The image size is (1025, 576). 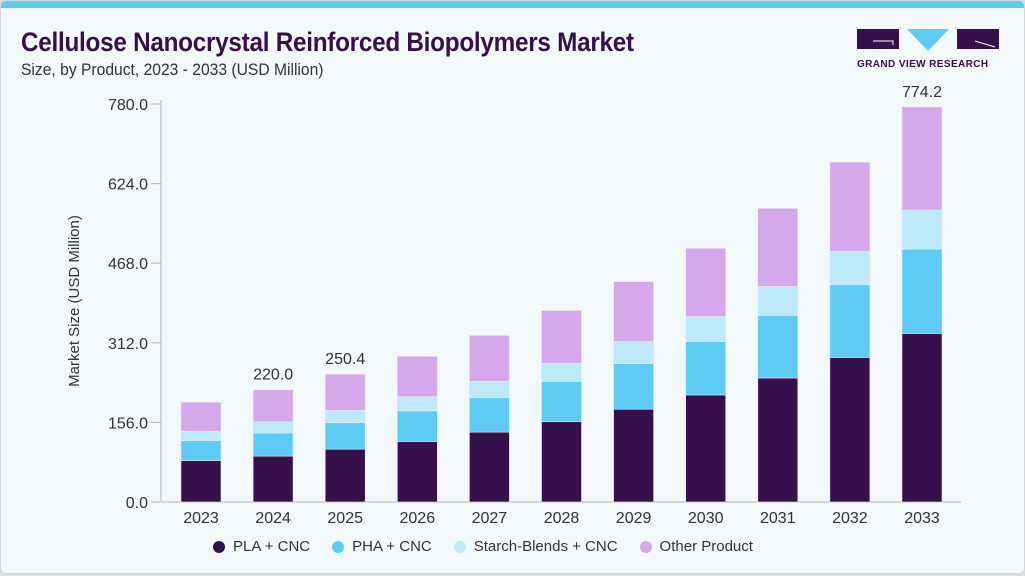 What do you see at coordinates (489, 358) in the screenshot?
I see `bar-segment-other-product-2027` at bounding box center [489, 358].